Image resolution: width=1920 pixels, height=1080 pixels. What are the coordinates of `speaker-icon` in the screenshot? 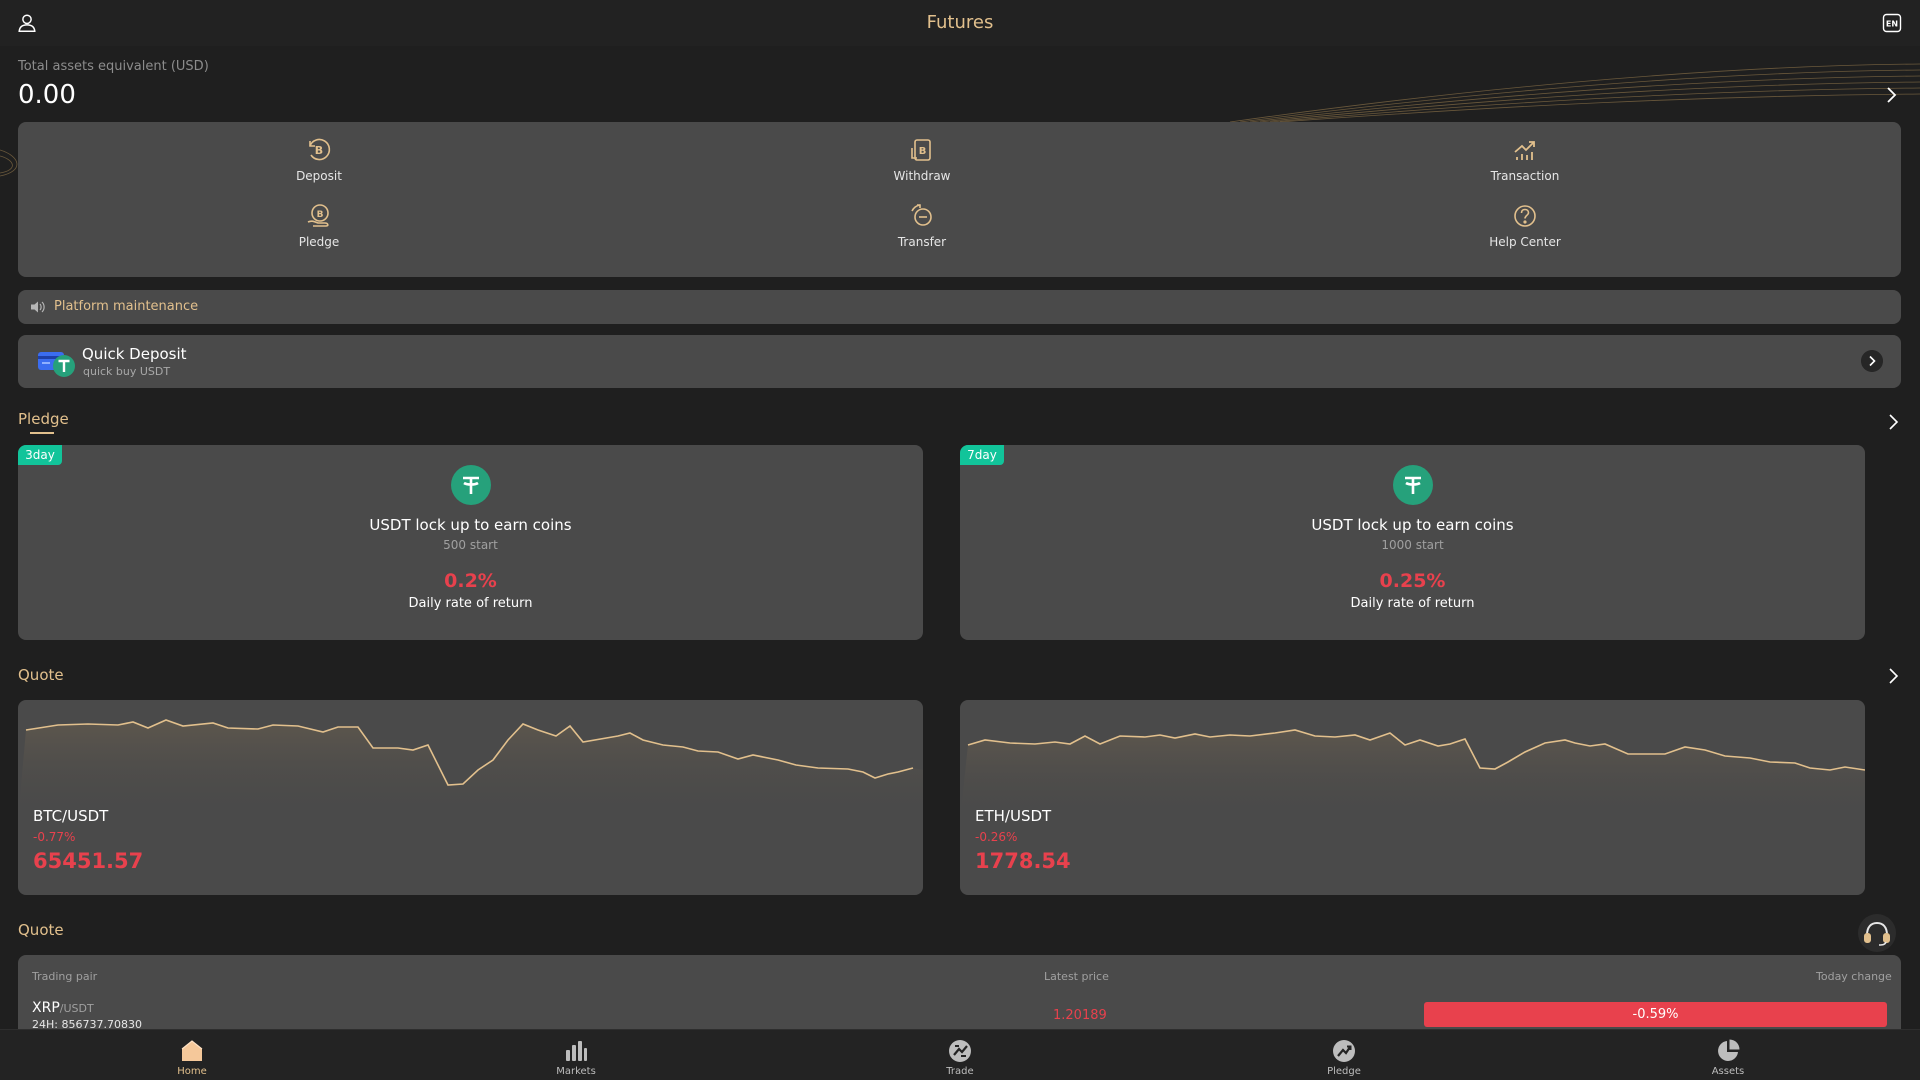 It's located at (38, 307).